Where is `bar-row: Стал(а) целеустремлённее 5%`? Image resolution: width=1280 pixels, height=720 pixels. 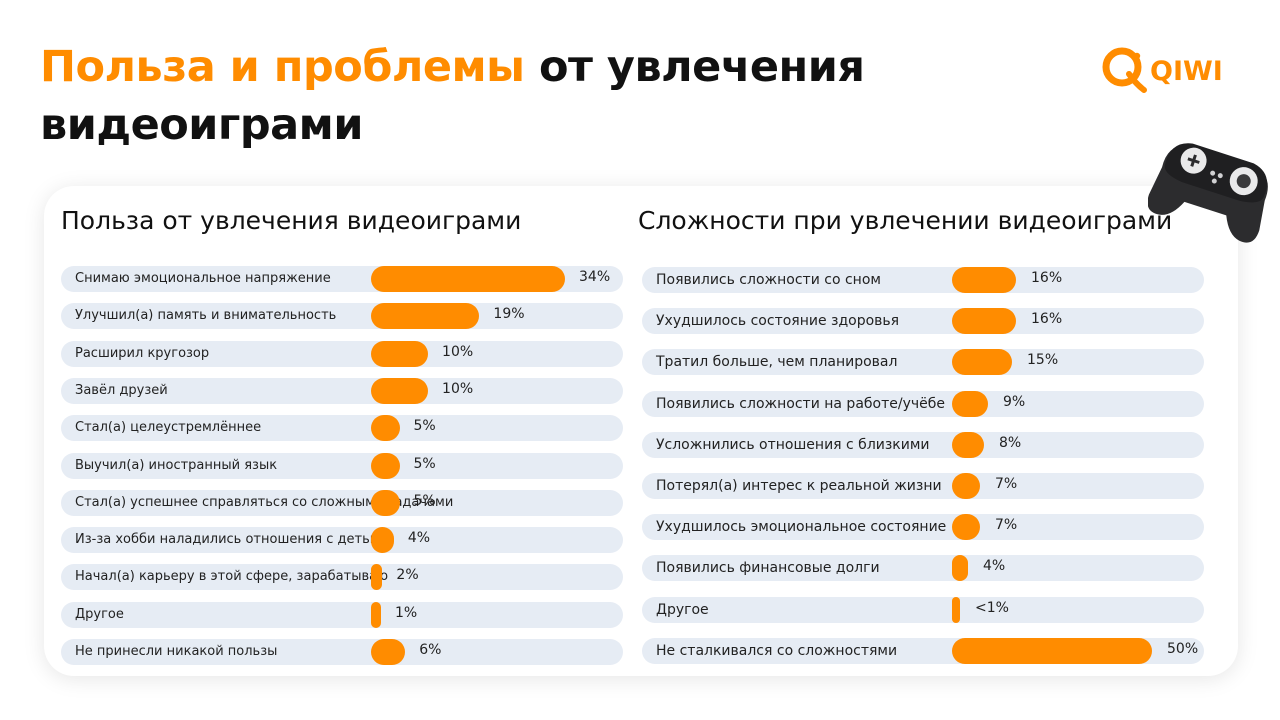 bar-row: Стал(а) целеустремлённее 5% is located at coordinates (342, 428).